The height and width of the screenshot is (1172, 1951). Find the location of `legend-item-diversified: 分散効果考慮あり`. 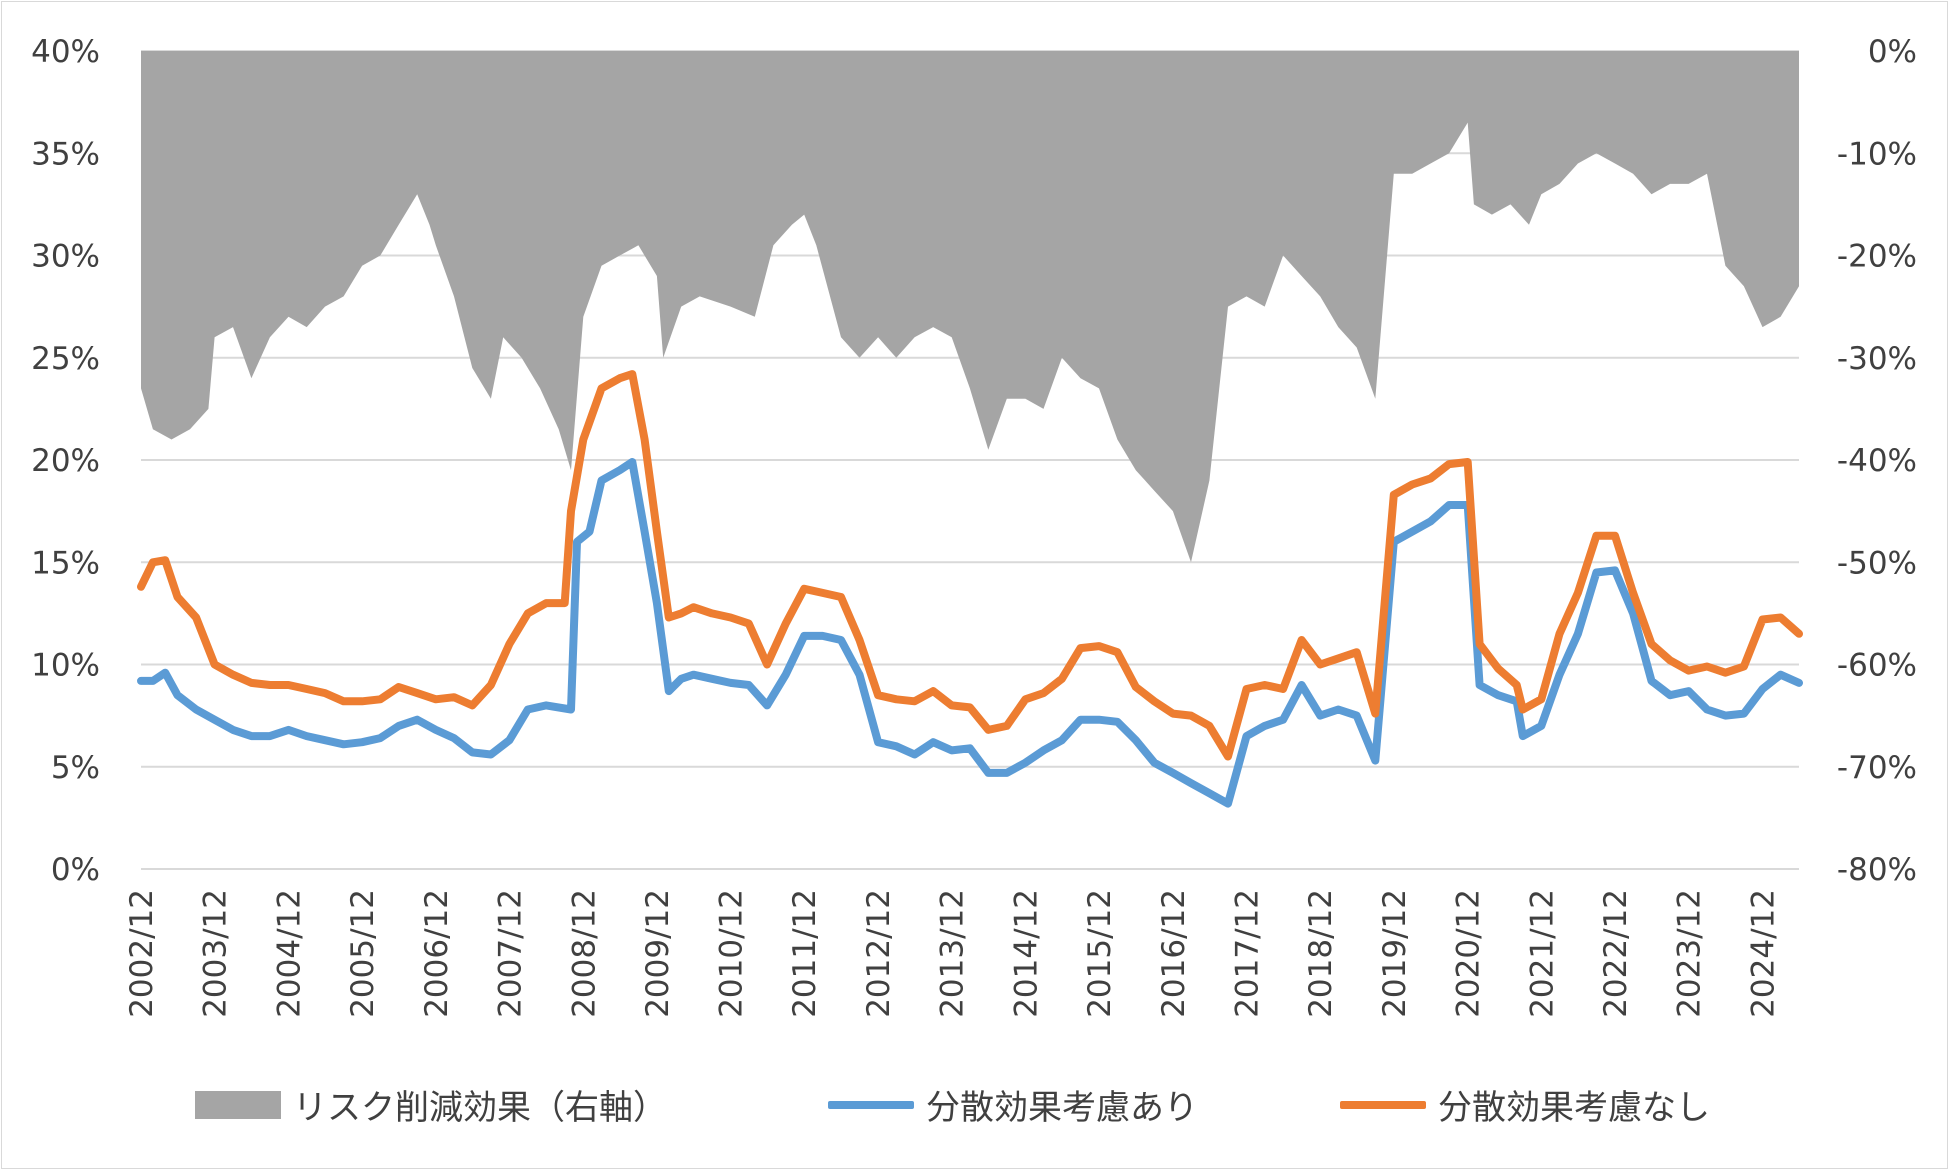

legend-item-diversified: 分散効果考慮あり is located at coordinates (1013, 1104).